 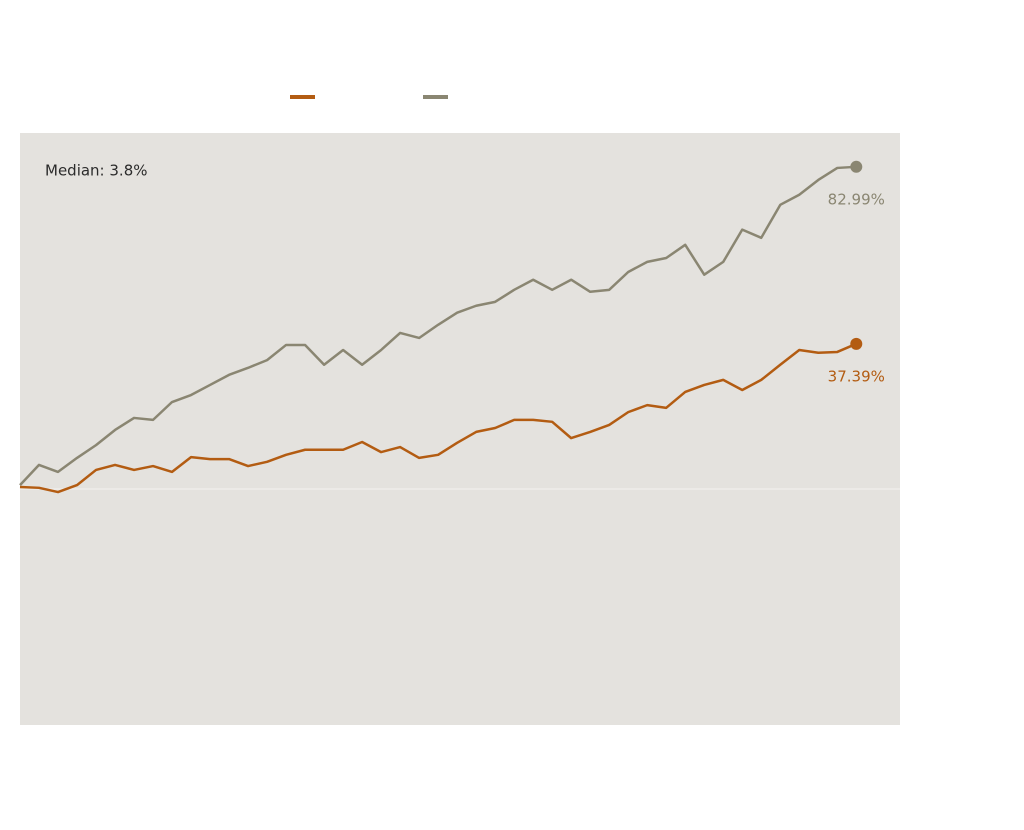 What do you see at coordinates (438, 418) in the screenshot?
I see `series-line` at bounding box center [438, 418].